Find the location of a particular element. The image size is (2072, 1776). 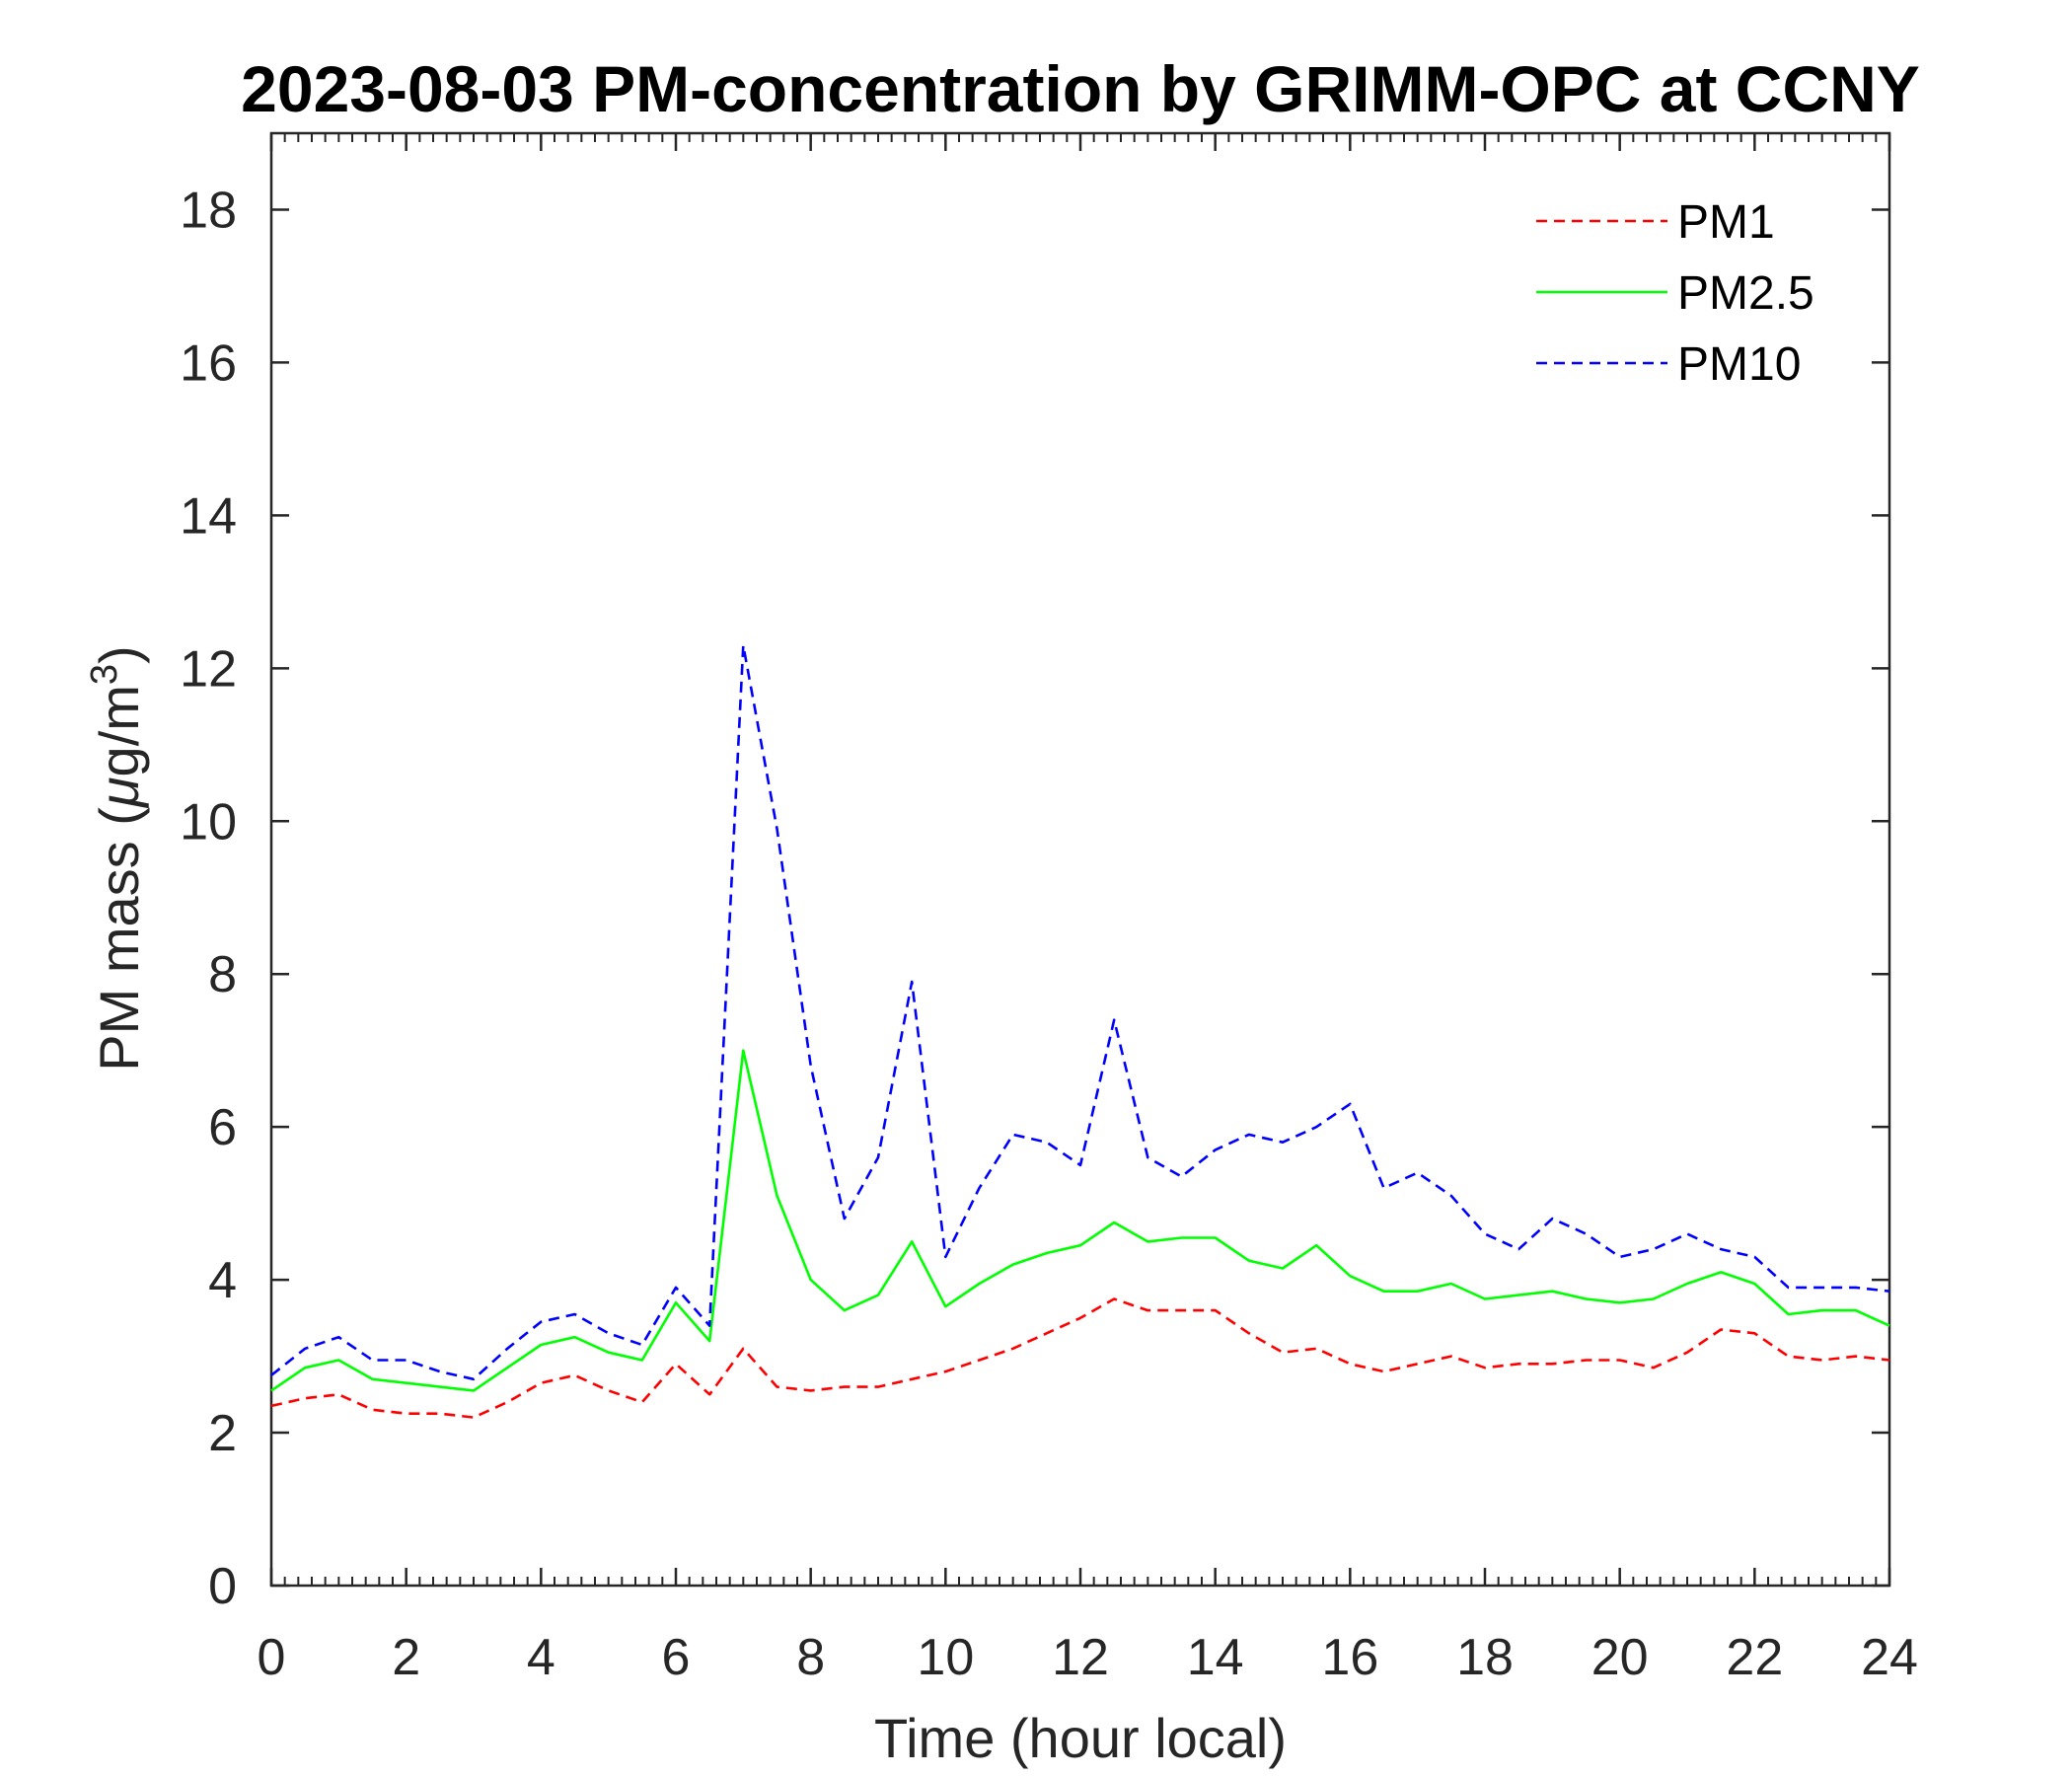

x-tick-label: 22 is located at coordinates (1755, 1658).